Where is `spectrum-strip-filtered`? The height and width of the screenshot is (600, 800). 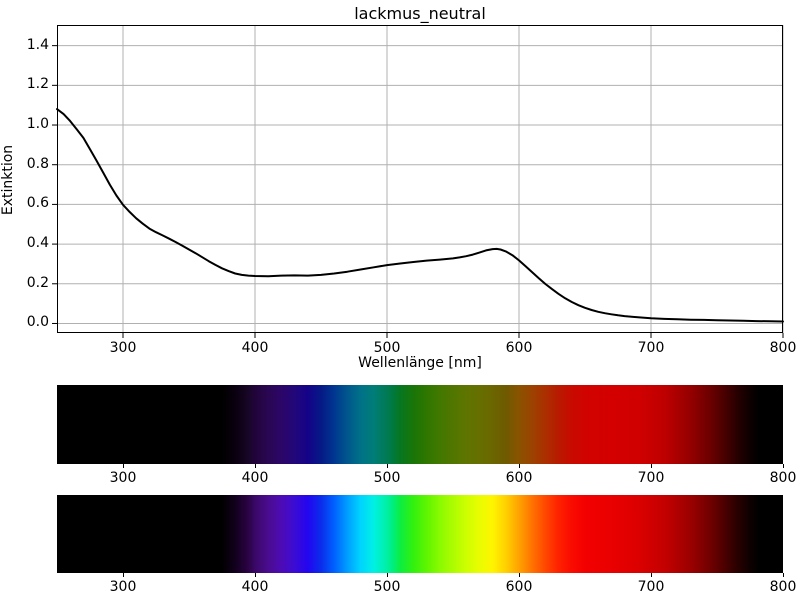 spectrum-strip-filtered is located at coordinates (420, 424).